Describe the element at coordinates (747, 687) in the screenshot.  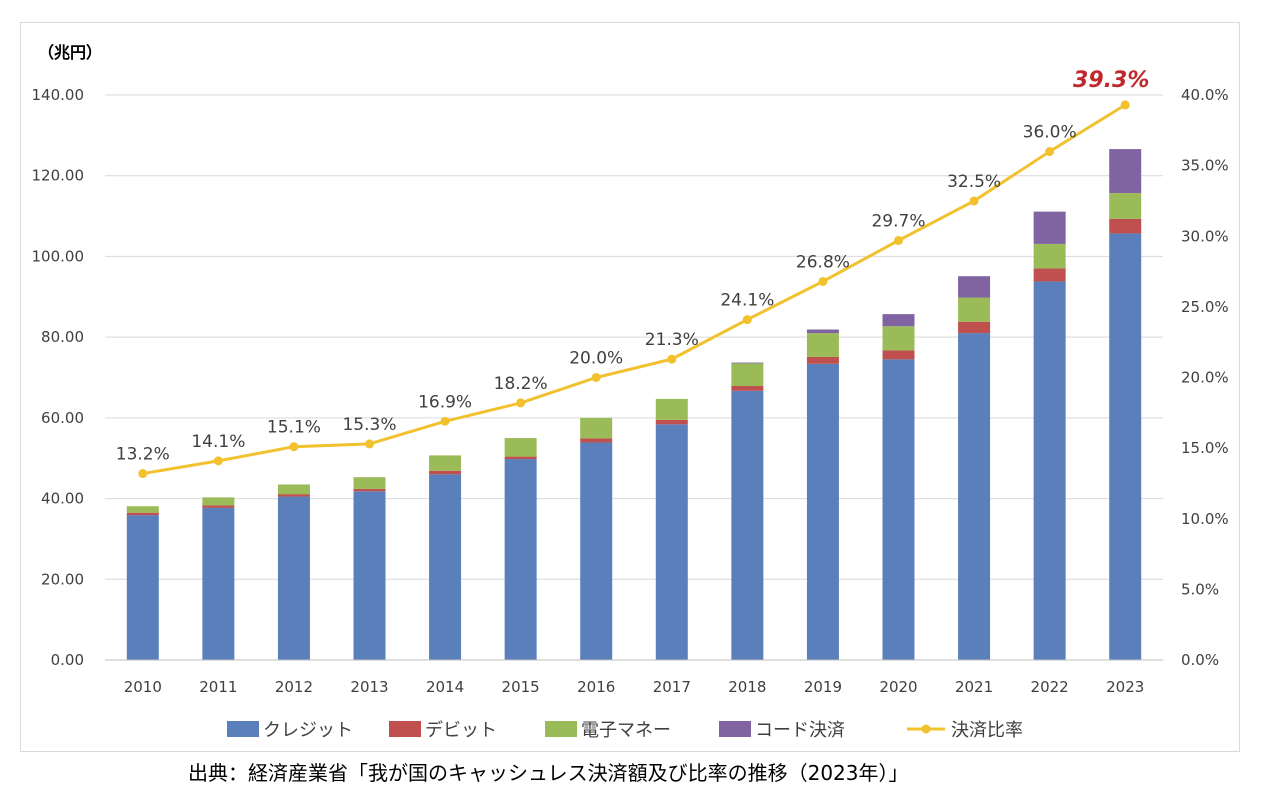
I see `x-tick-label: 2018` at that location.